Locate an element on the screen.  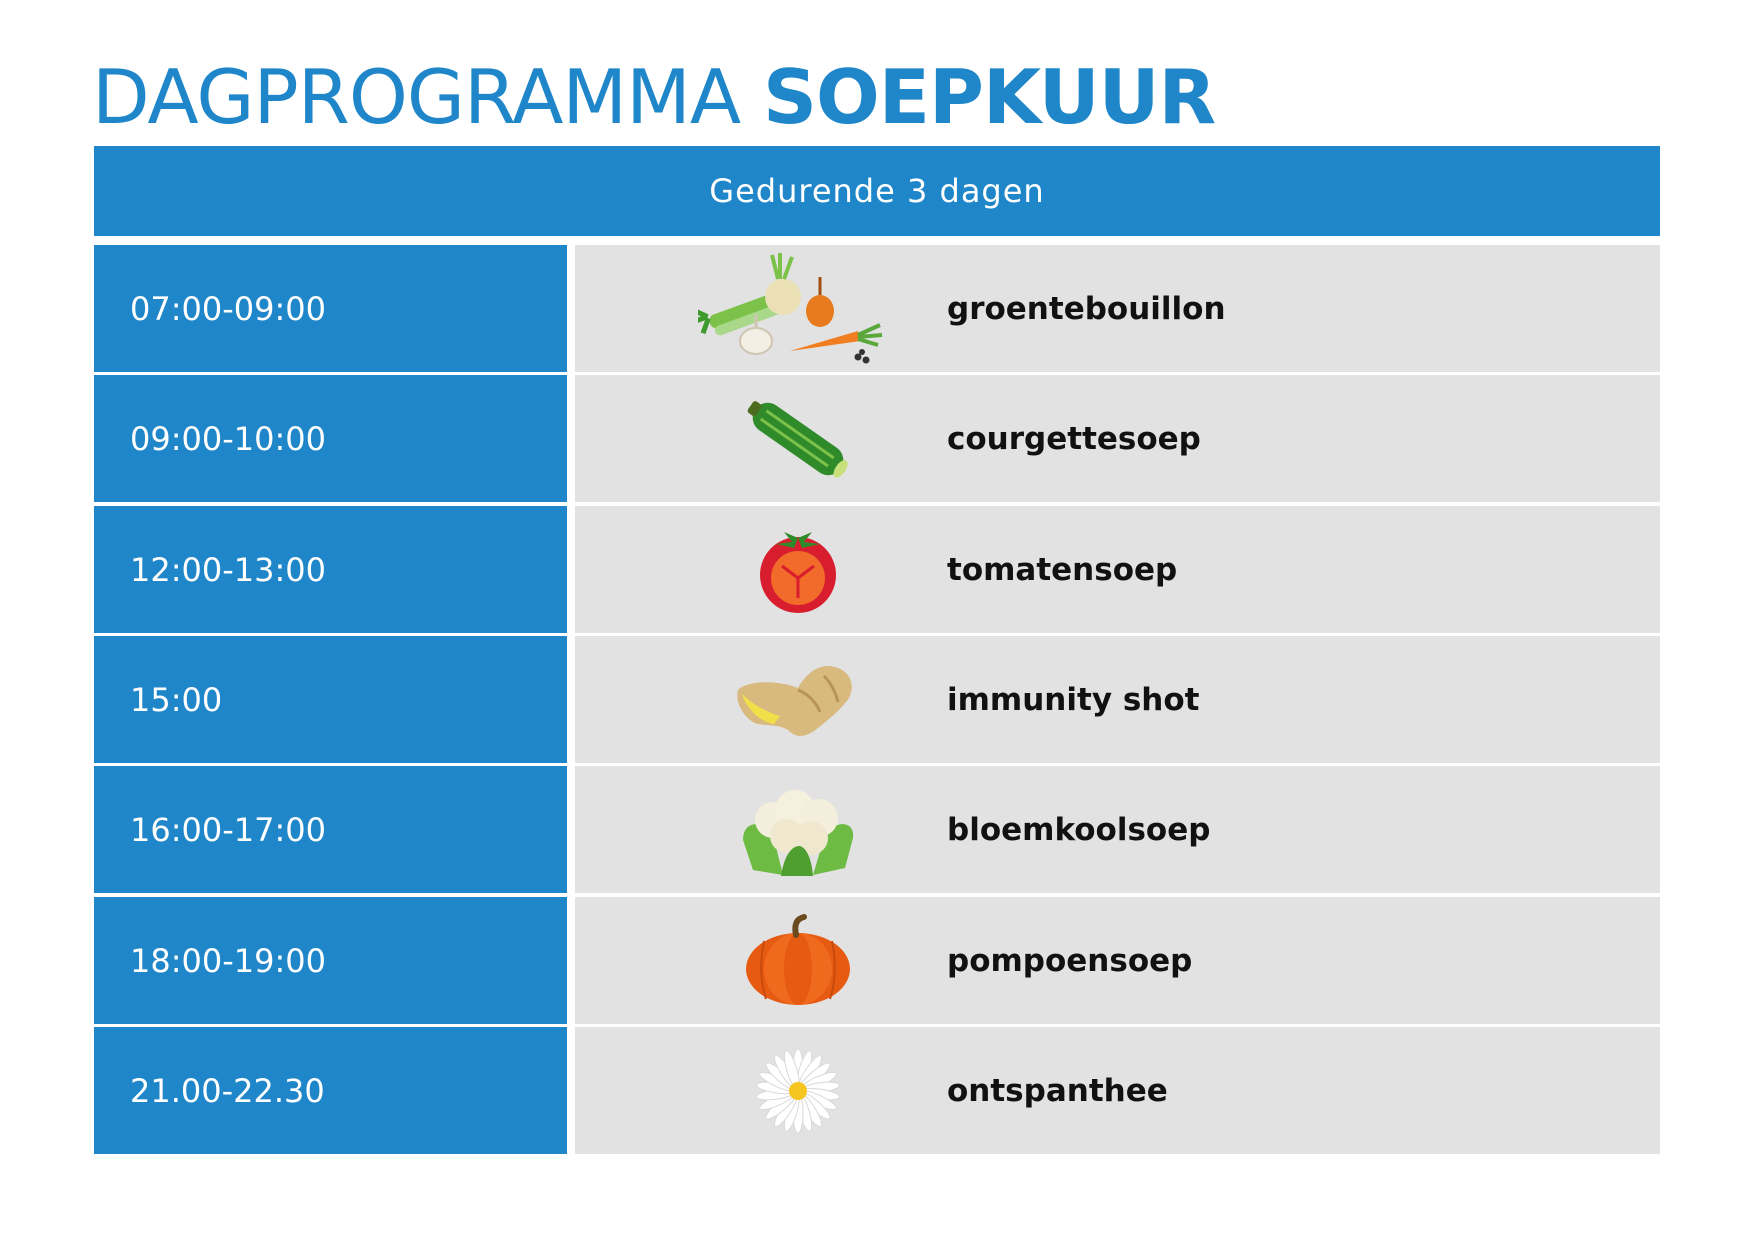
item-cell: immunity shot is located at coordinates (1117, 699).